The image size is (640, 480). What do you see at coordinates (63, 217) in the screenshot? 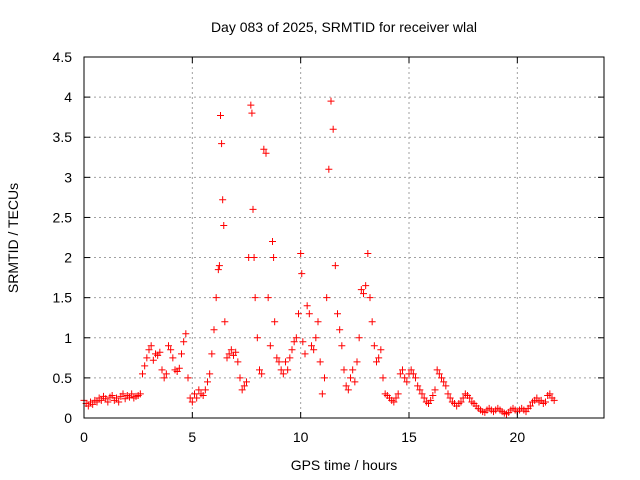
I see `y-tick-label: 2.5` at bounding box center [63, 217].